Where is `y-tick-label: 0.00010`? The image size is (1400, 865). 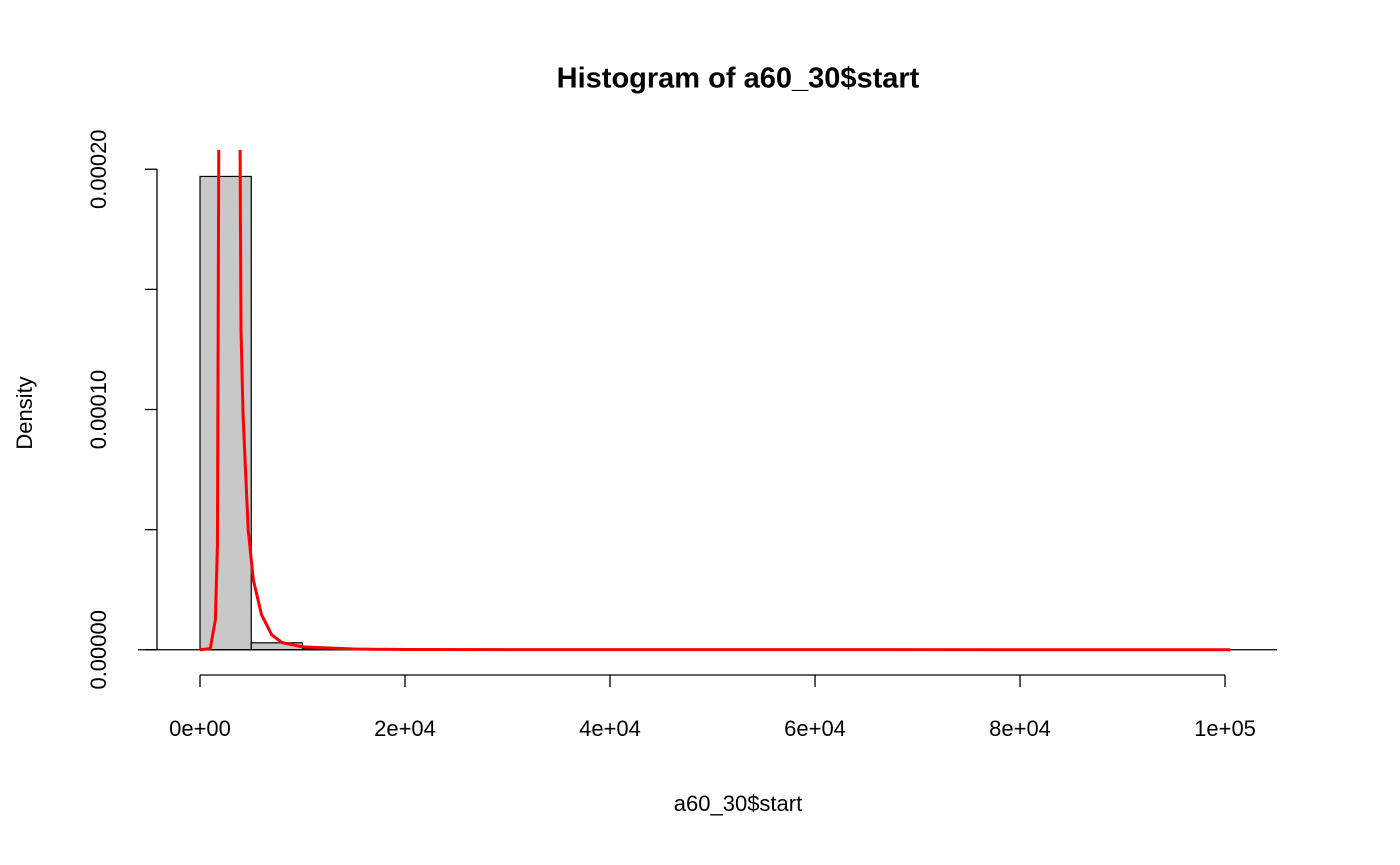 y-tick-label: 0.00010 is located at coordinates (98, 410).